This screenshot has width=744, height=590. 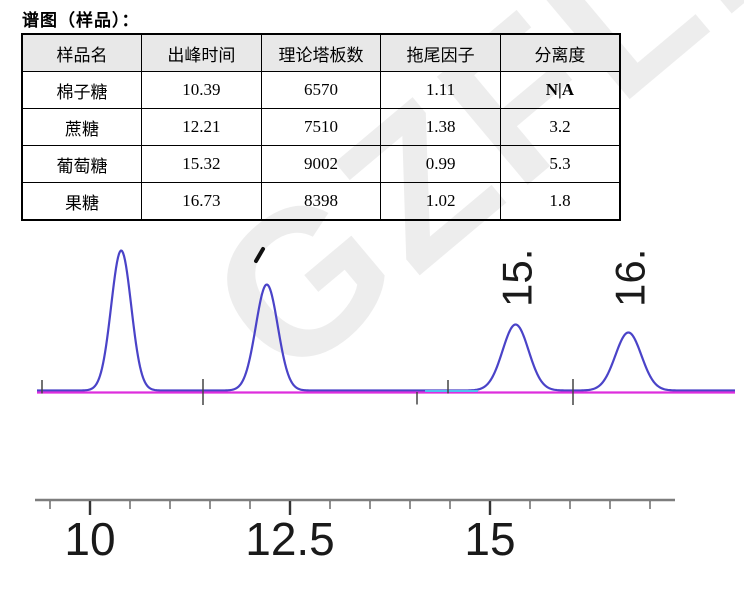 I want to click on table-cell: 9002, so click(x=321, y=164).